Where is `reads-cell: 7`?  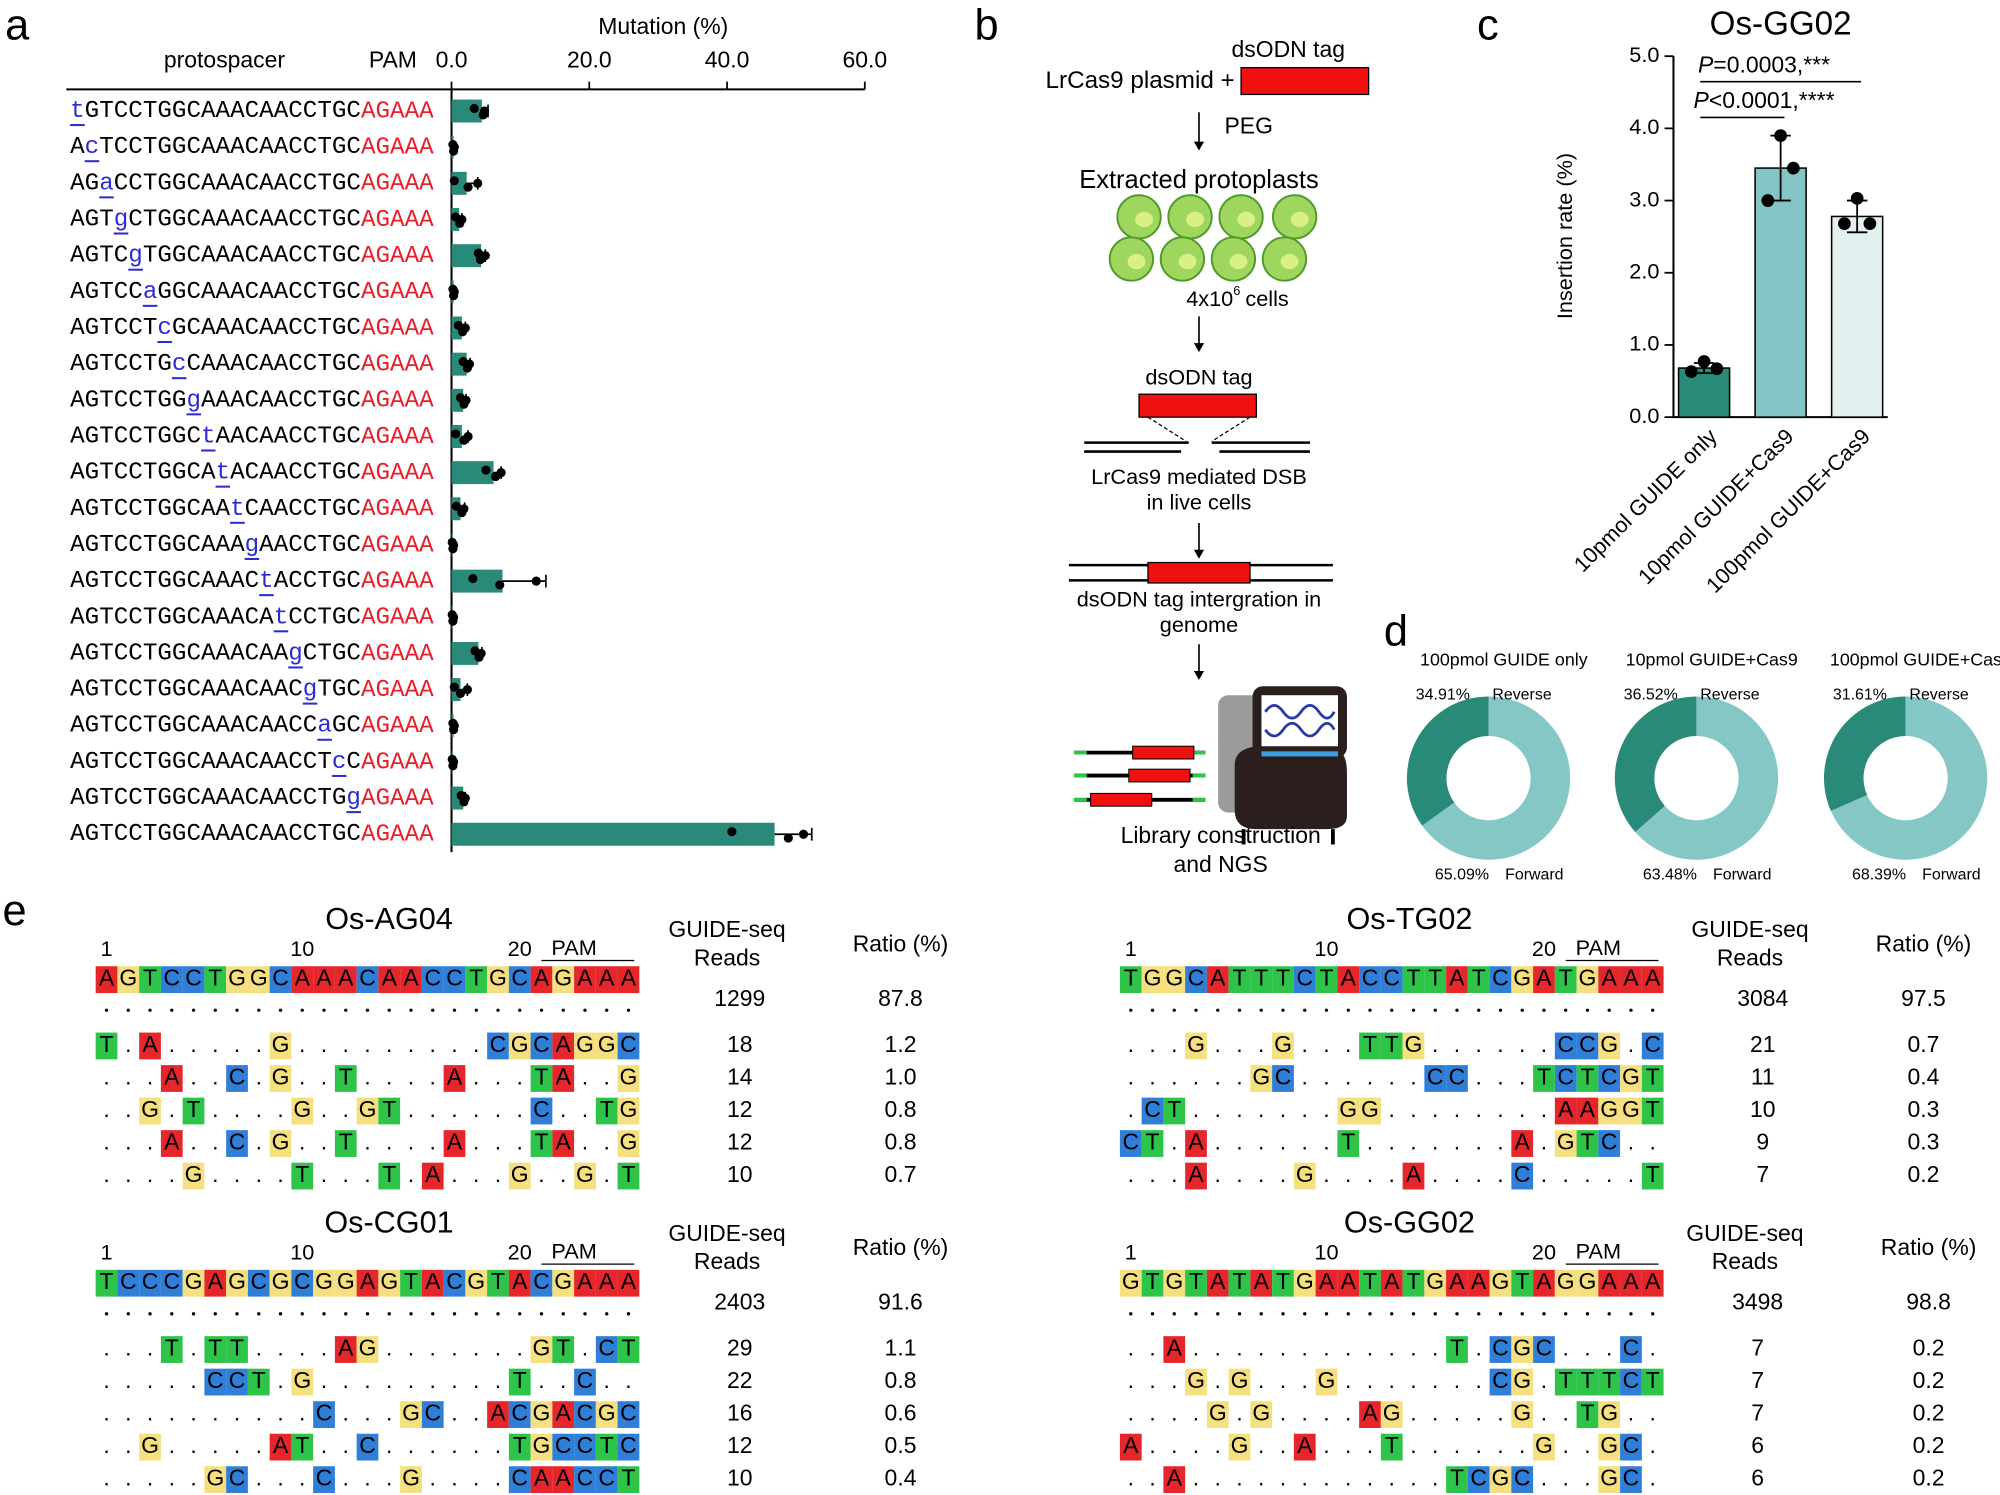
reads-cell: 7 is located at coordinates (1762, 1174).